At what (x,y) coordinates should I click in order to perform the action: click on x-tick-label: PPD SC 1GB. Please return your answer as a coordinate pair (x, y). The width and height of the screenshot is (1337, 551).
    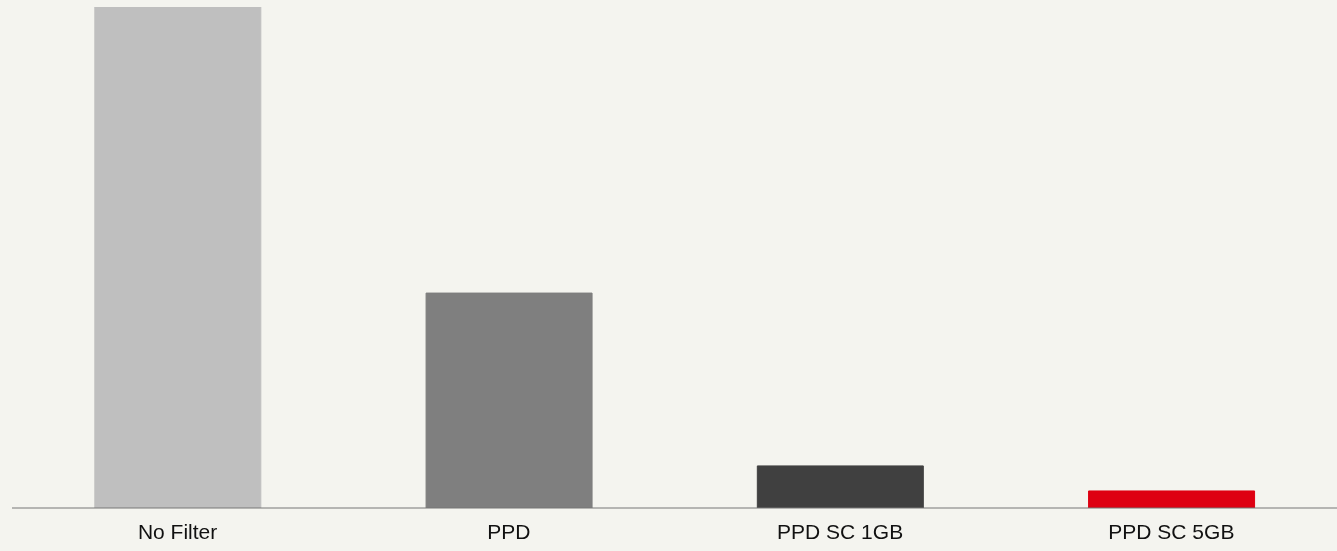
    Looking at the image, I should click on (840, 531).